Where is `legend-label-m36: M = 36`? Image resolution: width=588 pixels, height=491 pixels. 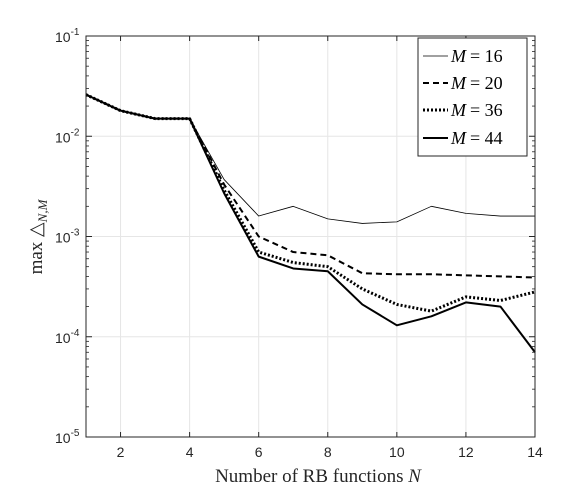
legend-label-m36: M = 36 is located at coordinates (476, 110).